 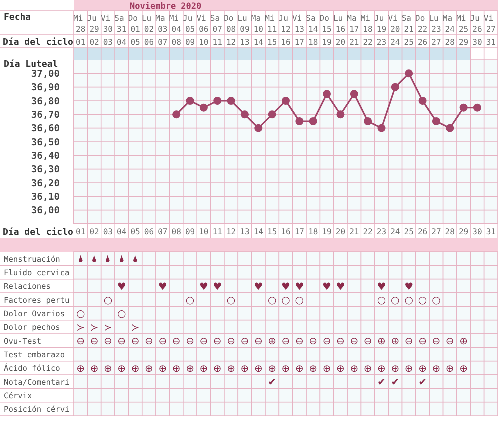 I want to click on x-tick-label: 08, so click(x=177, y=232).